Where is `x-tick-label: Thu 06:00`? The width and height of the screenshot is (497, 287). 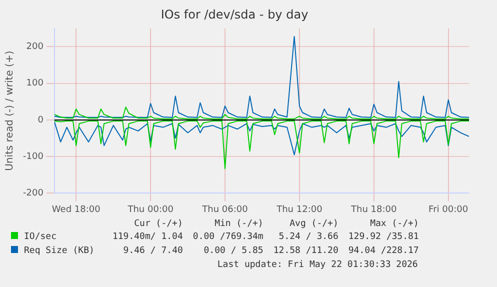
x-tick-label: Thu 06:00 is located at coordinates (224, 209).